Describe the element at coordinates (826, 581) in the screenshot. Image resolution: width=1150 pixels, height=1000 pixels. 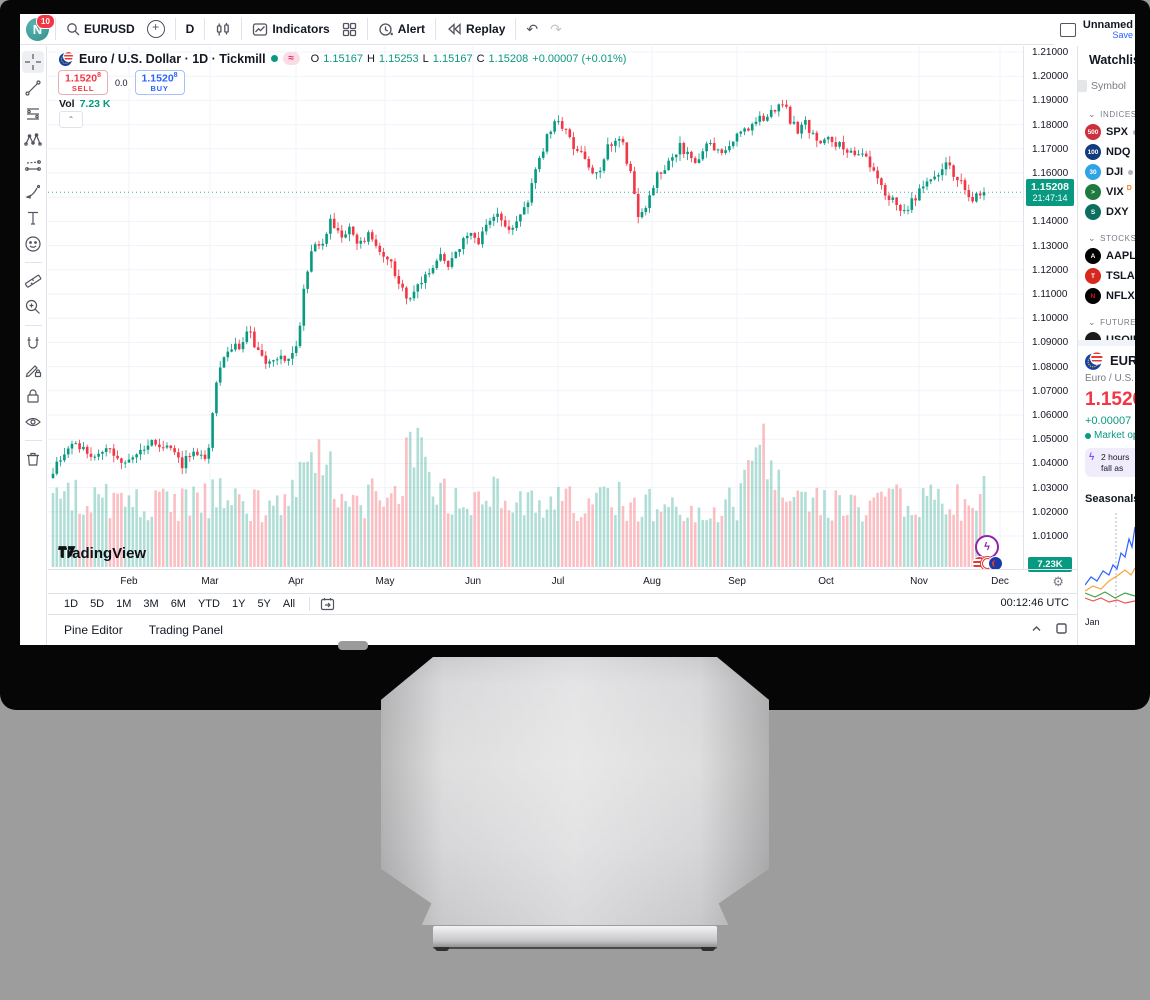
I see `time-axis-label-oct: Oct` at that location.